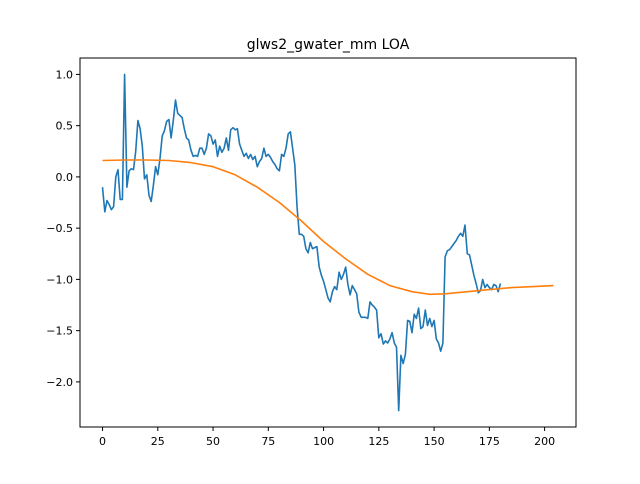 This screenshot has height=484, width=640. What do you see at coordinates (434, 441) in the screenshot?
I see `x-tick-label: 150` at bounding box center [434, 441].